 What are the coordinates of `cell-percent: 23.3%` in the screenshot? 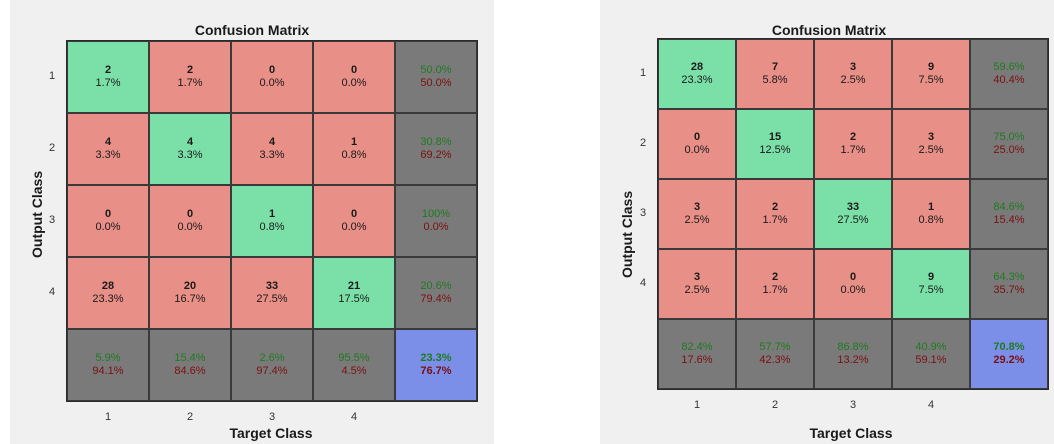 It's located at (697, 80).